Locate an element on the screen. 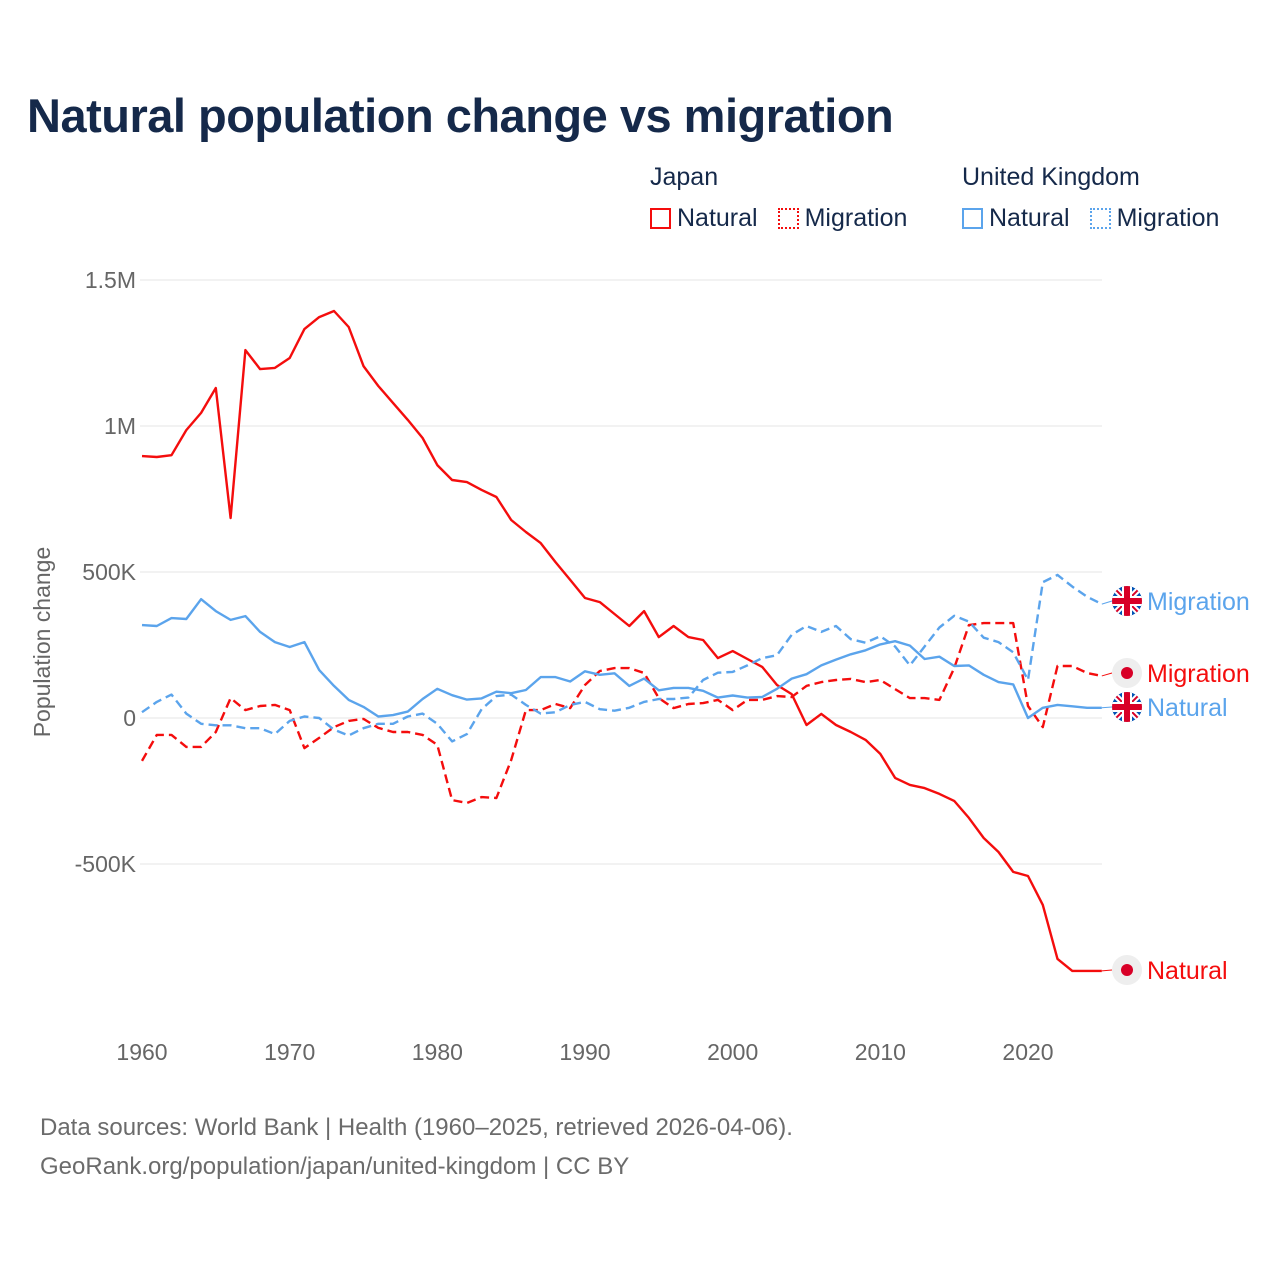 The width and height of the screenshot is (1280, 1280). end-labels: Natural Migration Natural Migration is located at coordinates (1175, 785).